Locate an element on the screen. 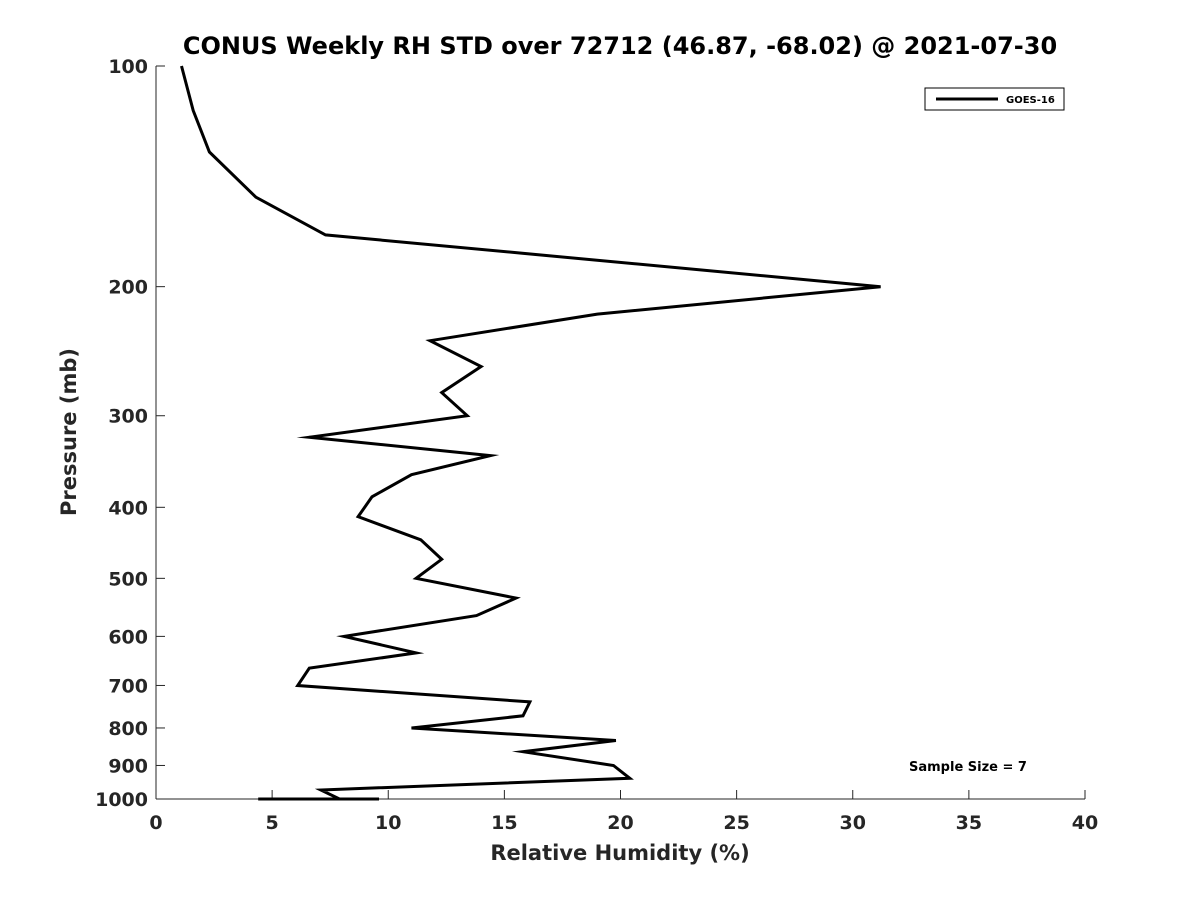 The image size is (1200, 900). y-tick-label: 700 is located at coordinates (128, 686).